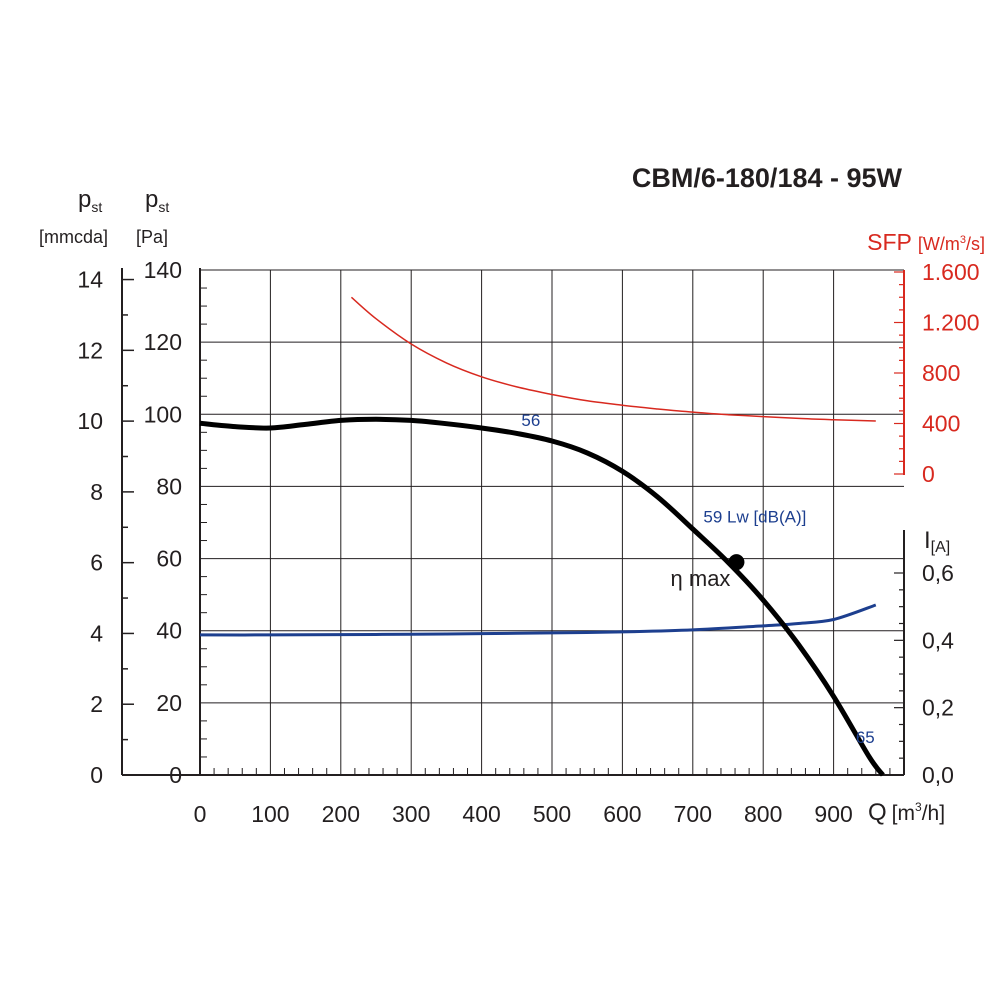 The height and width of the screenshot is (1000, 1000). What do you see at coordinates (163, 342) in the screenshot?
I see `pa-tick-label: 120` at bounding box center [163, 342].